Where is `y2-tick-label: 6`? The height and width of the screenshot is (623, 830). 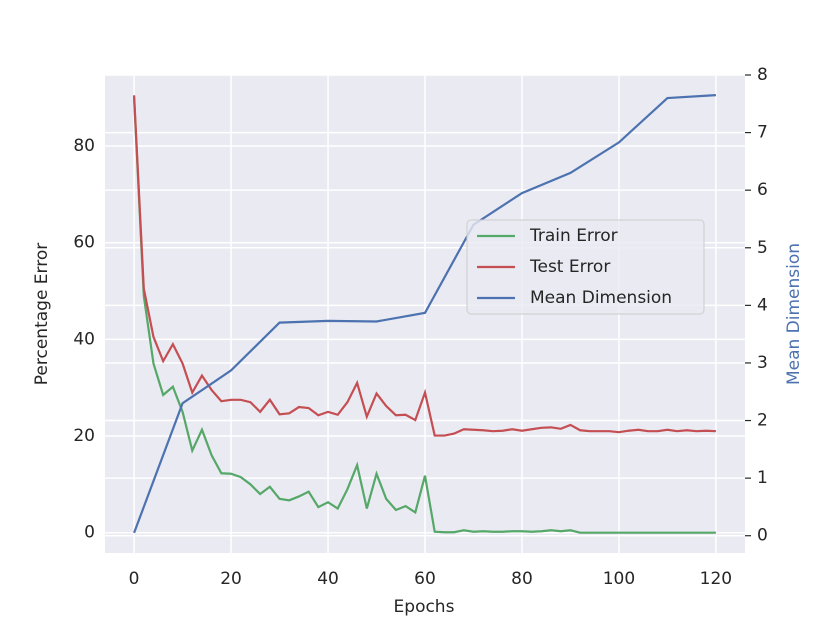
y2-tick-label: 6 is located at coordinates (762, 190).